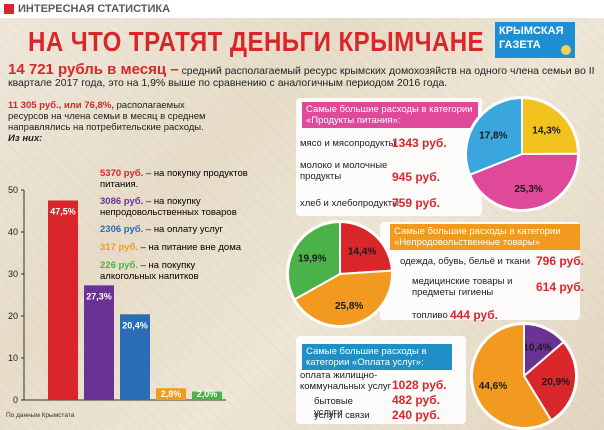  What do you see at coordinates (122, 229) in the screenshot?
I see `bar-legend-value: 2306 руб.` at bounding box center [122, 229].